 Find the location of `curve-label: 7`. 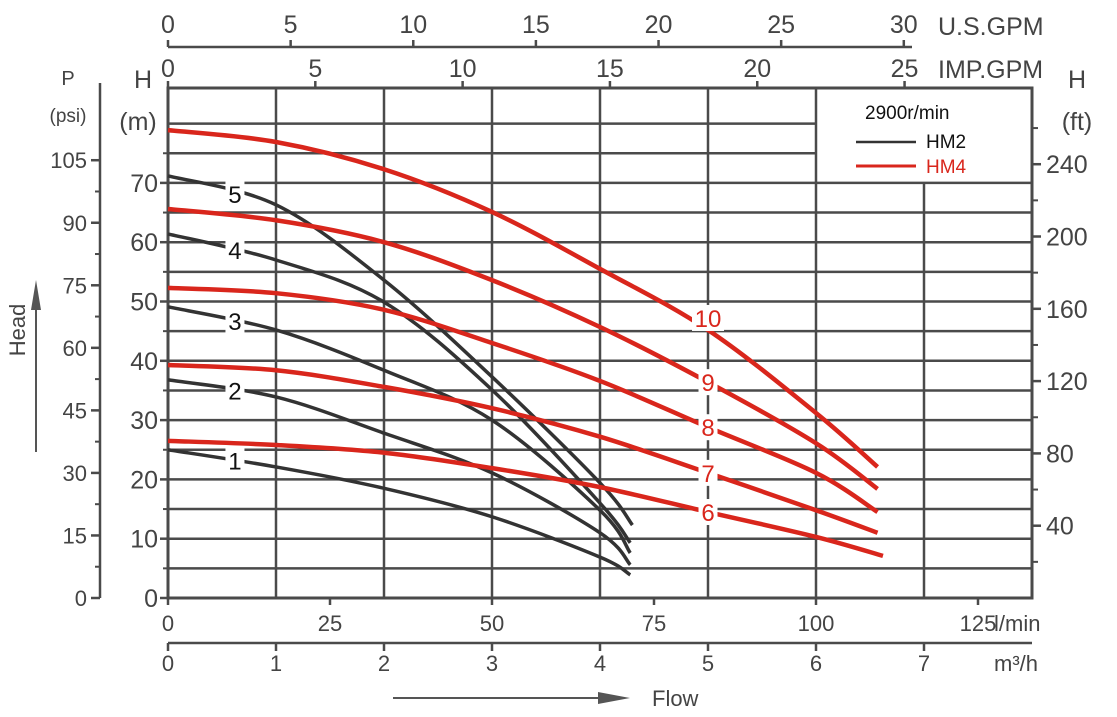

curve-label: 7 is located at coordinates (707, 474).